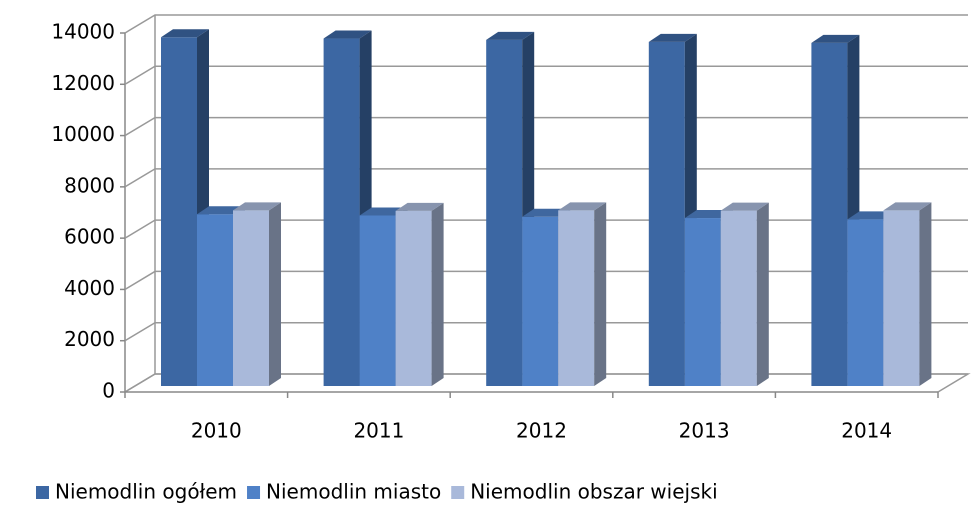 This screenshot has width=974, height=507. What do you see at coordinates (89, 185) in the screenshot?
I see `y-tick-label: 8000` at bounding box center [89, 185].